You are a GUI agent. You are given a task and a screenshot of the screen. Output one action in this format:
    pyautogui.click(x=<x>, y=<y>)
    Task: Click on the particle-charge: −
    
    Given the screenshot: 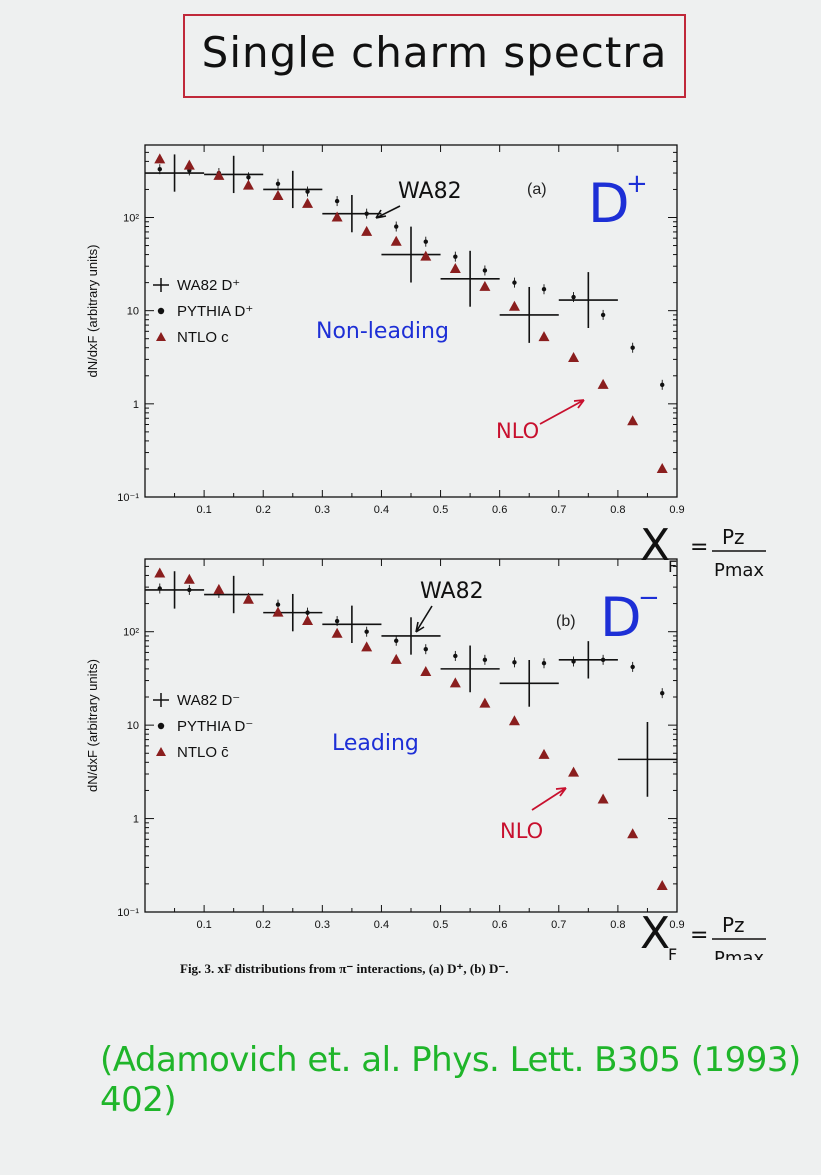 What is the action you would take?
    pyautogui.click(x=649, y=598)
    